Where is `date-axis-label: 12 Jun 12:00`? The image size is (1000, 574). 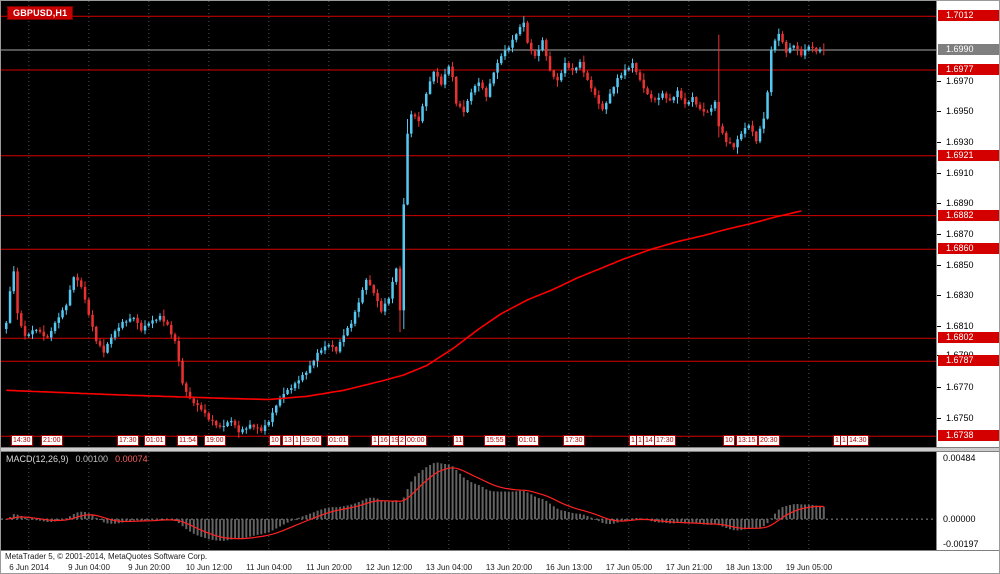
date-axis-label: 12 Jun 12:00 is located at coordinates (389, 567).